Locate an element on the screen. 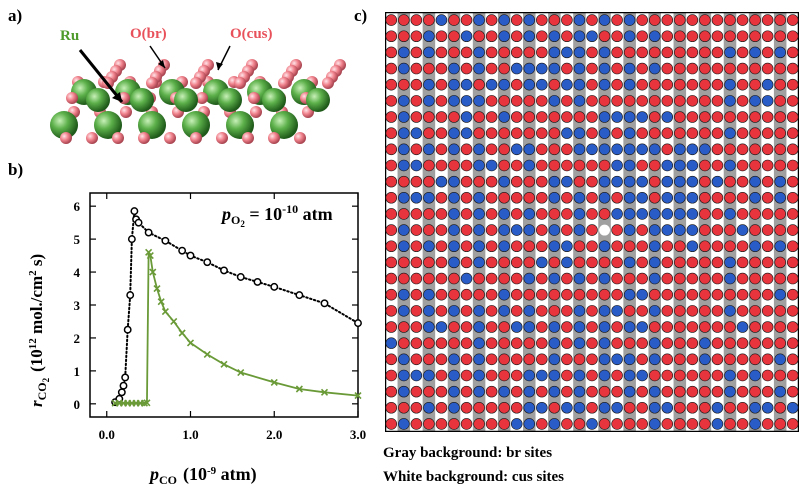  green-series-line is located at coordinates (236, 328).